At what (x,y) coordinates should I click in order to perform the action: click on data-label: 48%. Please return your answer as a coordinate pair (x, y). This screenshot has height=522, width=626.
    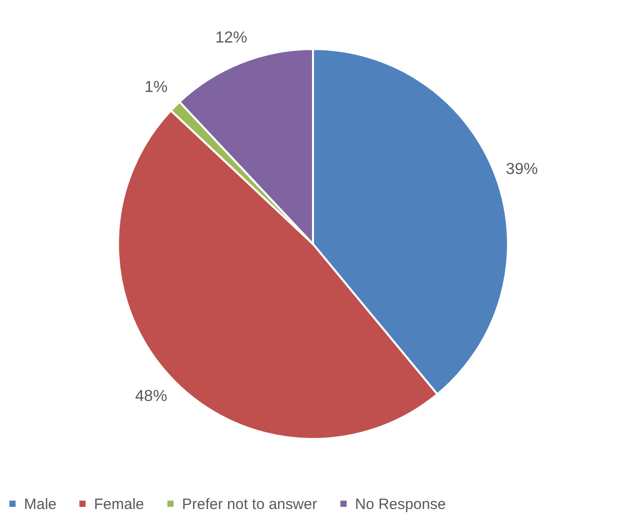
    Looking at the image, I should click on (151, 396).